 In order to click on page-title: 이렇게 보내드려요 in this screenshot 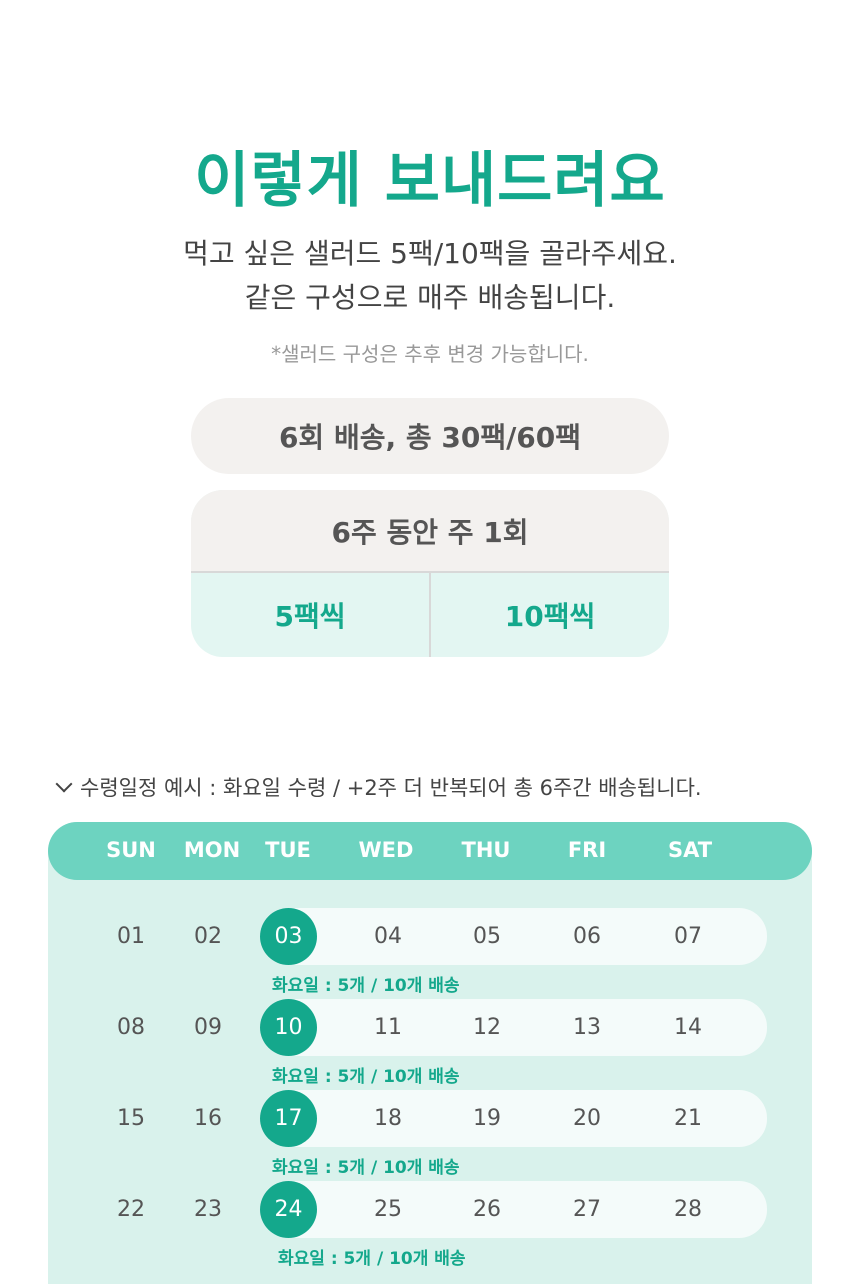, I will do `click(430, 181)`.